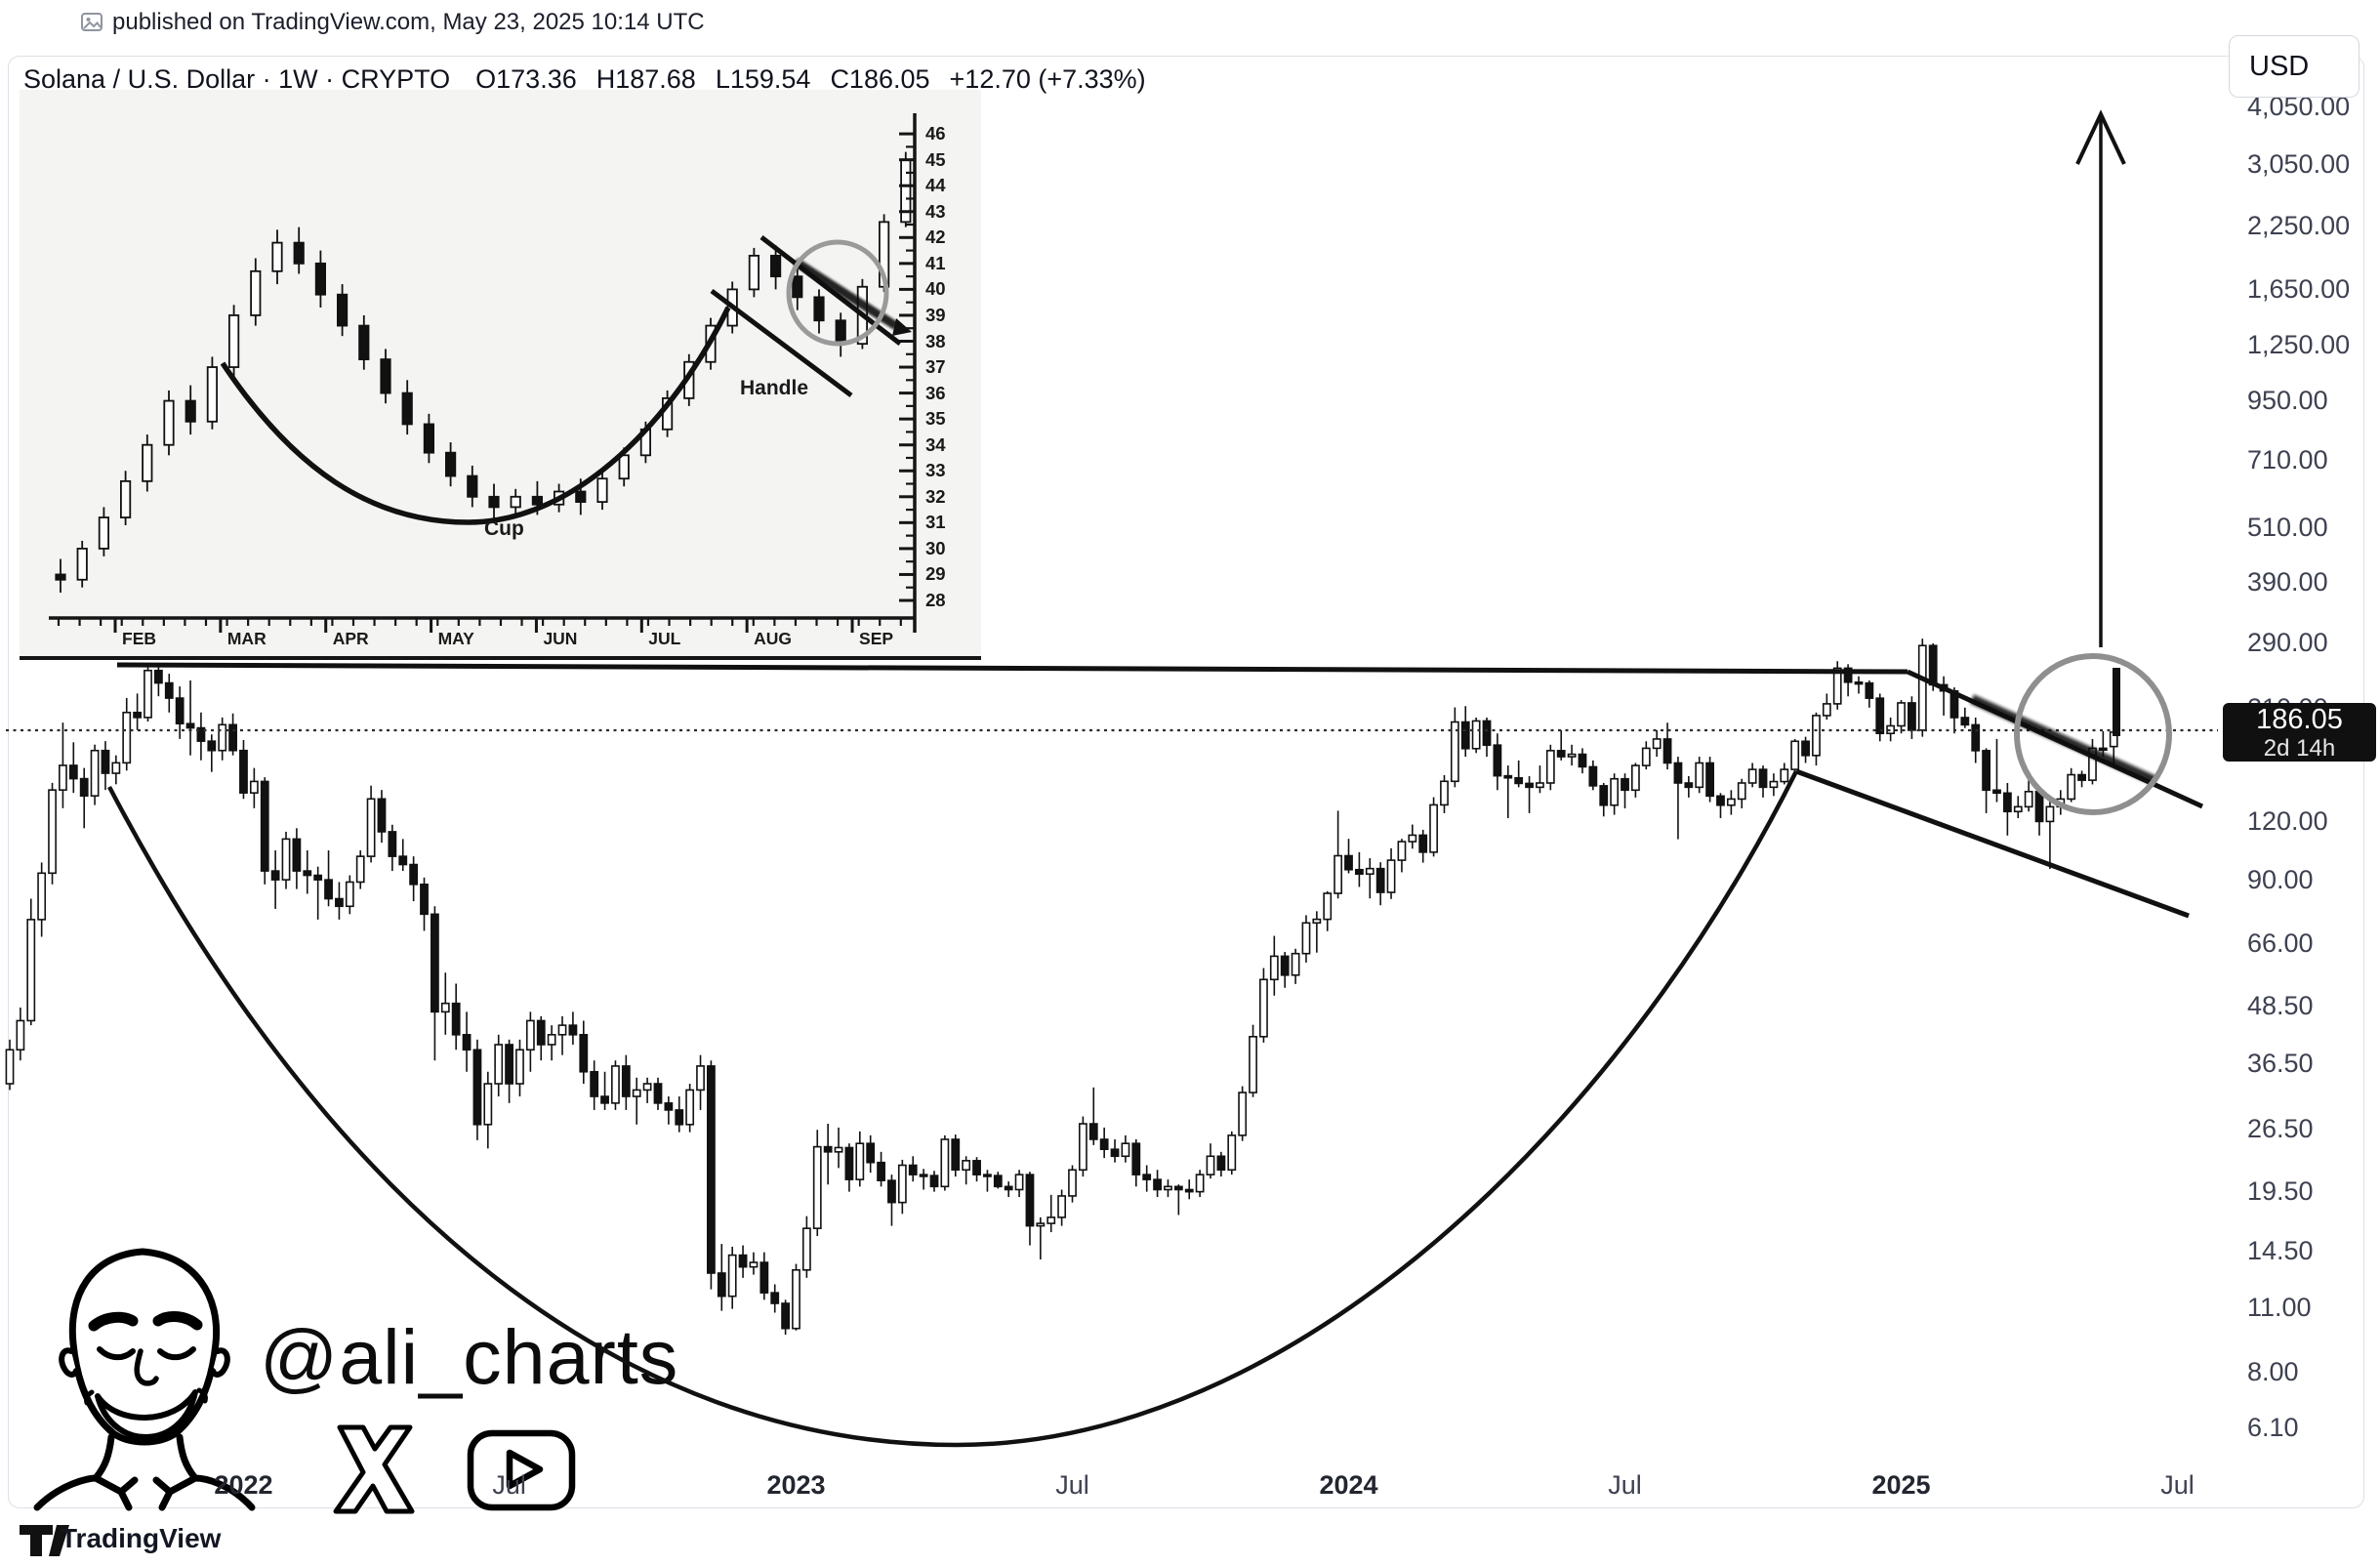  Describe the element at coordinates (2287, 642) in the screenshot. I see `price-scale-label: 290.00` at that location.